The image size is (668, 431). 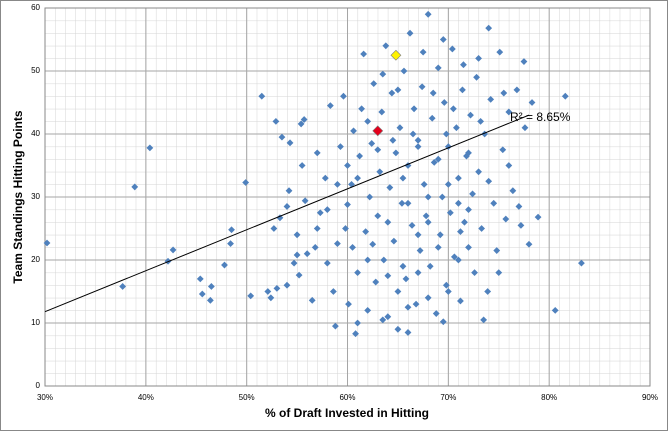 What do you see at coordinates (38, 385) in the screenshot?
I see `y-tick-label: 0` at bounding box center [38, 385].